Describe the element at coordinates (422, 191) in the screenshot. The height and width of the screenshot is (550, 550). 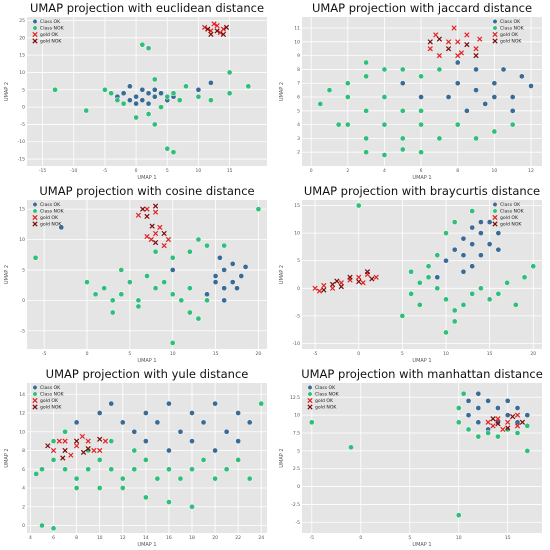
I see `chart-title: UMAP projection with braycurtis distance` at that location.